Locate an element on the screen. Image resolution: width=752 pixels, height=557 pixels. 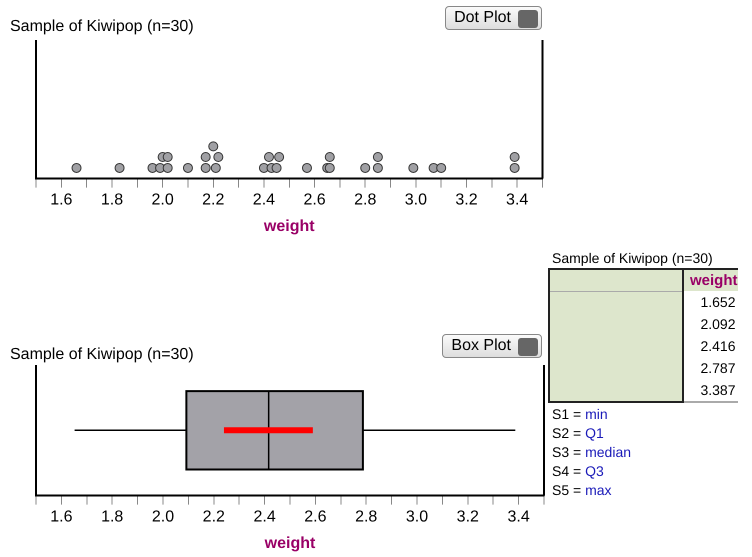
text: S2 = Q1 is located at coordinates (578, 433).